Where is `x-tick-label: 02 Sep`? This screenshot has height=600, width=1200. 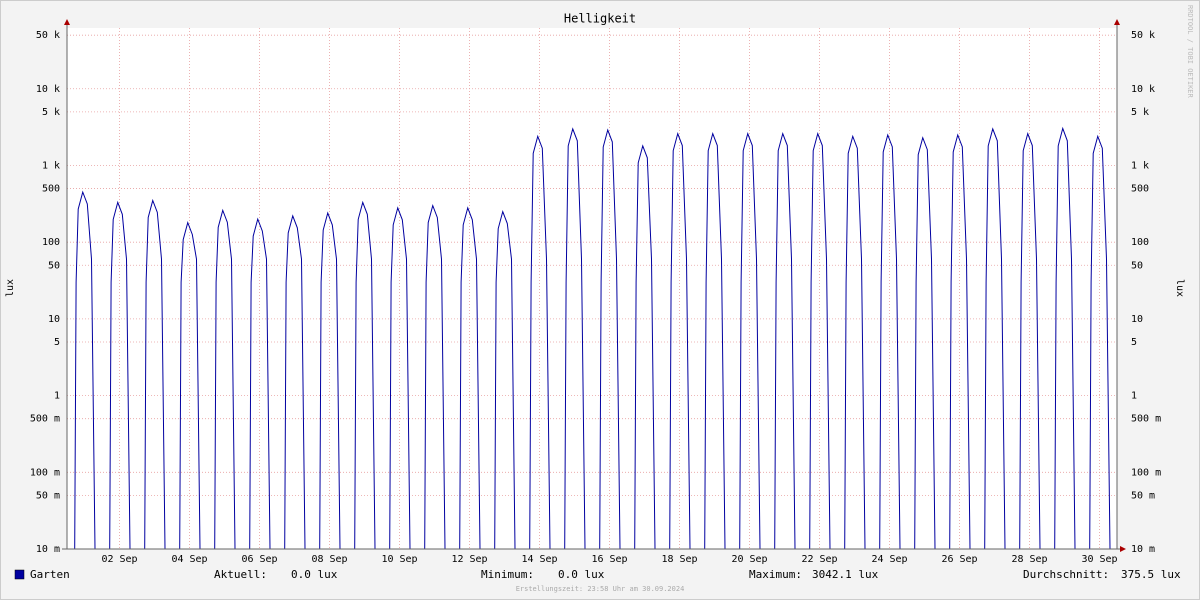
x-tick-label: 02 Sep is located at coordinates (119, 559).